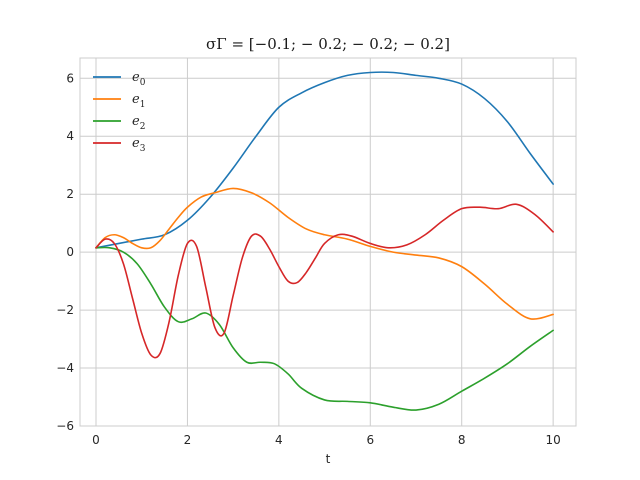  What do you see at coordinates (65, 426) in the screenshot?
I see `y-tick-label: −6` at bounding box center [65, 426].